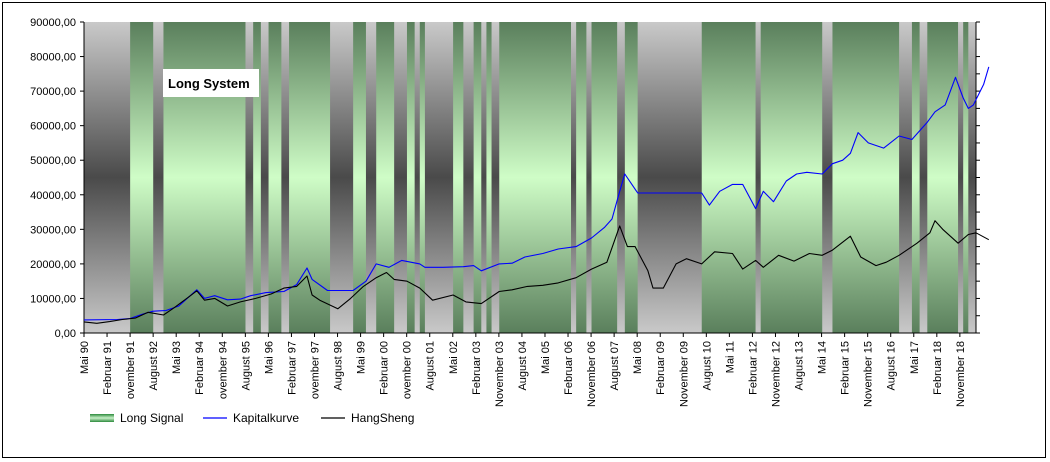 Image resolution: width=1050 pixels, height=462 pixels. Describe the element at coordinates (823, 357) in the screenshot. I see `x-tick-label: Mai 14` at that location.